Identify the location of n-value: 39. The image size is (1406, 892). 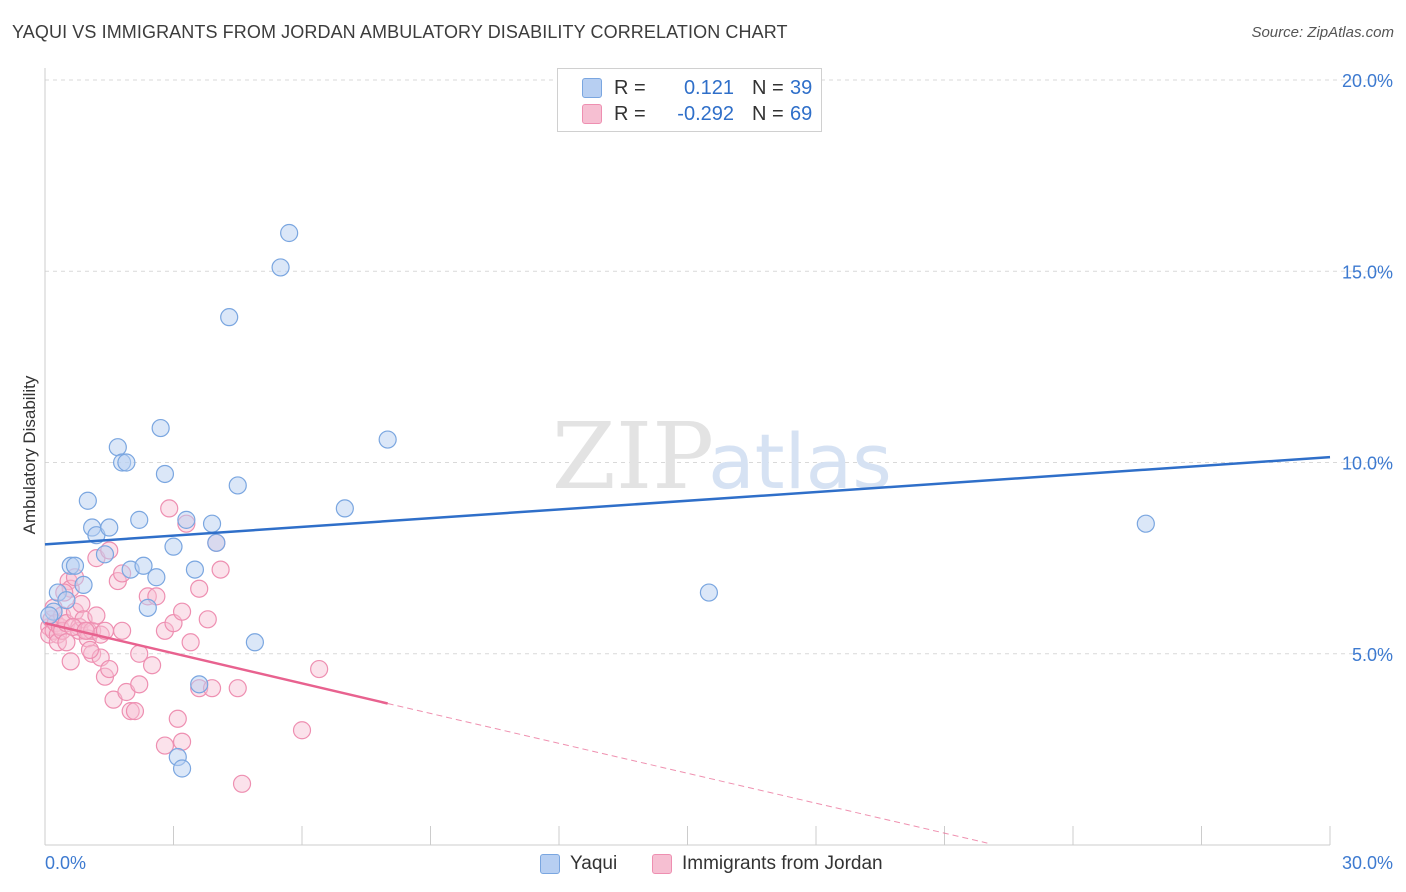
(801, 87).